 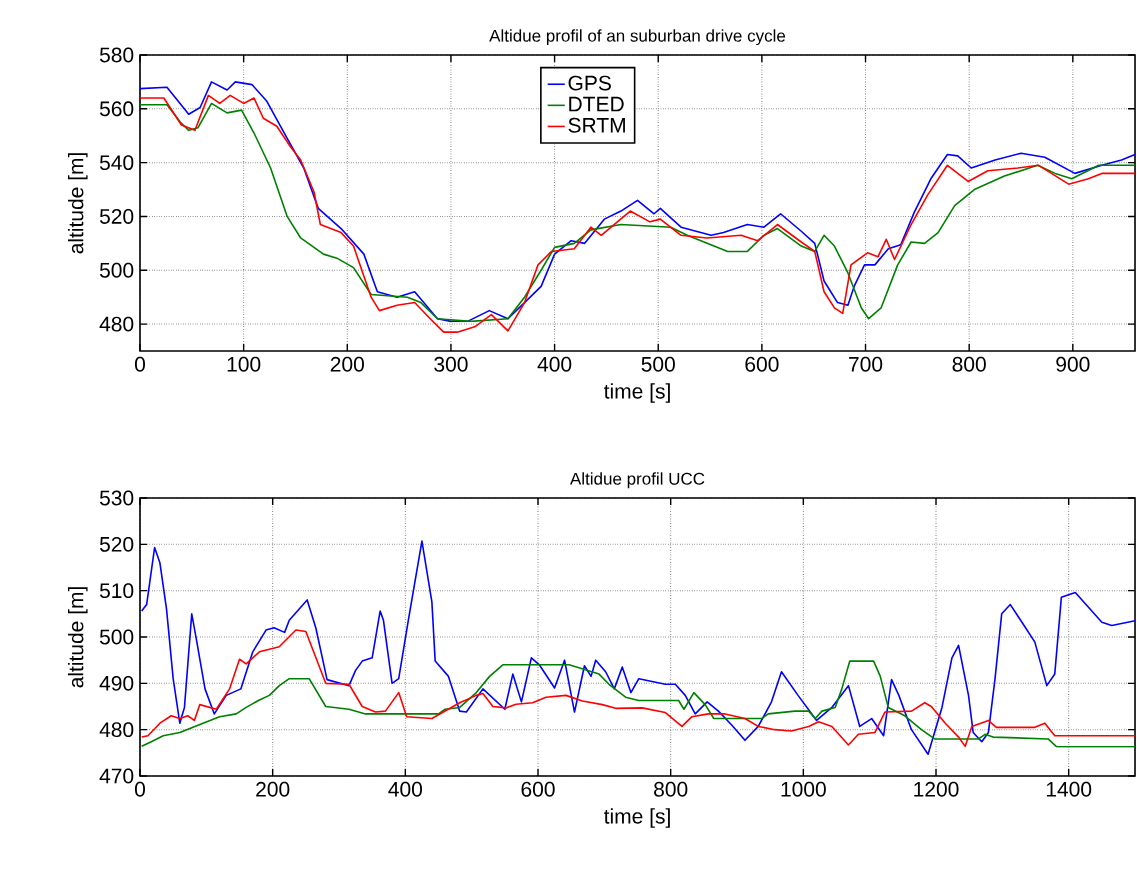 What do you see at coordinates (803, 789) in the screenshot?
I see `x-tick-label: 1000` at bounding box center [803, 789].